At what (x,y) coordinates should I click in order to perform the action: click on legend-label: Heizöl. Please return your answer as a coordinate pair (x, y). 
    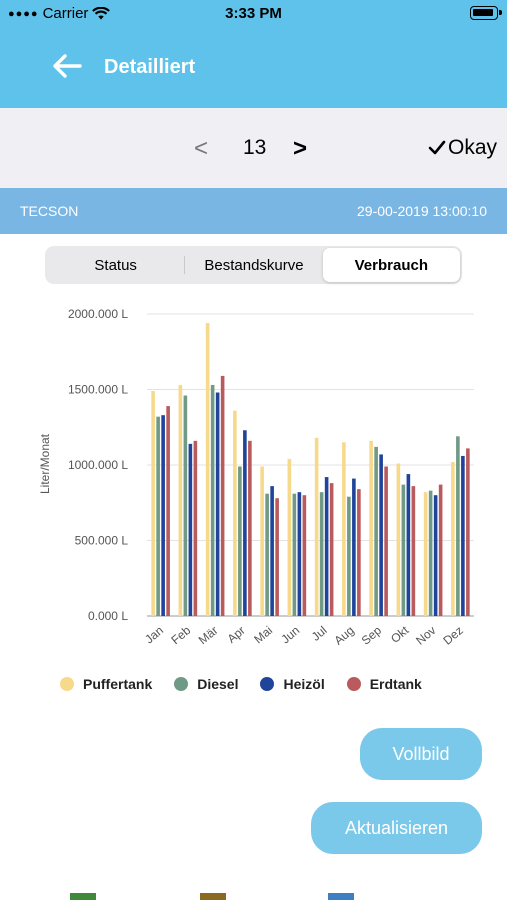
    Looking at the image, I should click on (304, 684).